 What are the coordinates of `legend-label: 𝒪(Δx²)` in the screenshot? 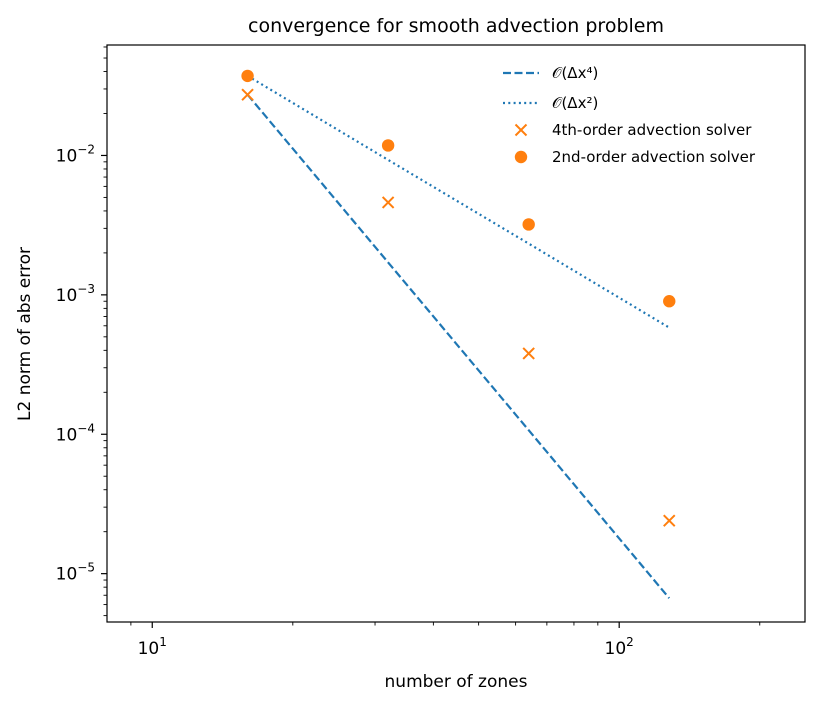 It's located at (575, 103).